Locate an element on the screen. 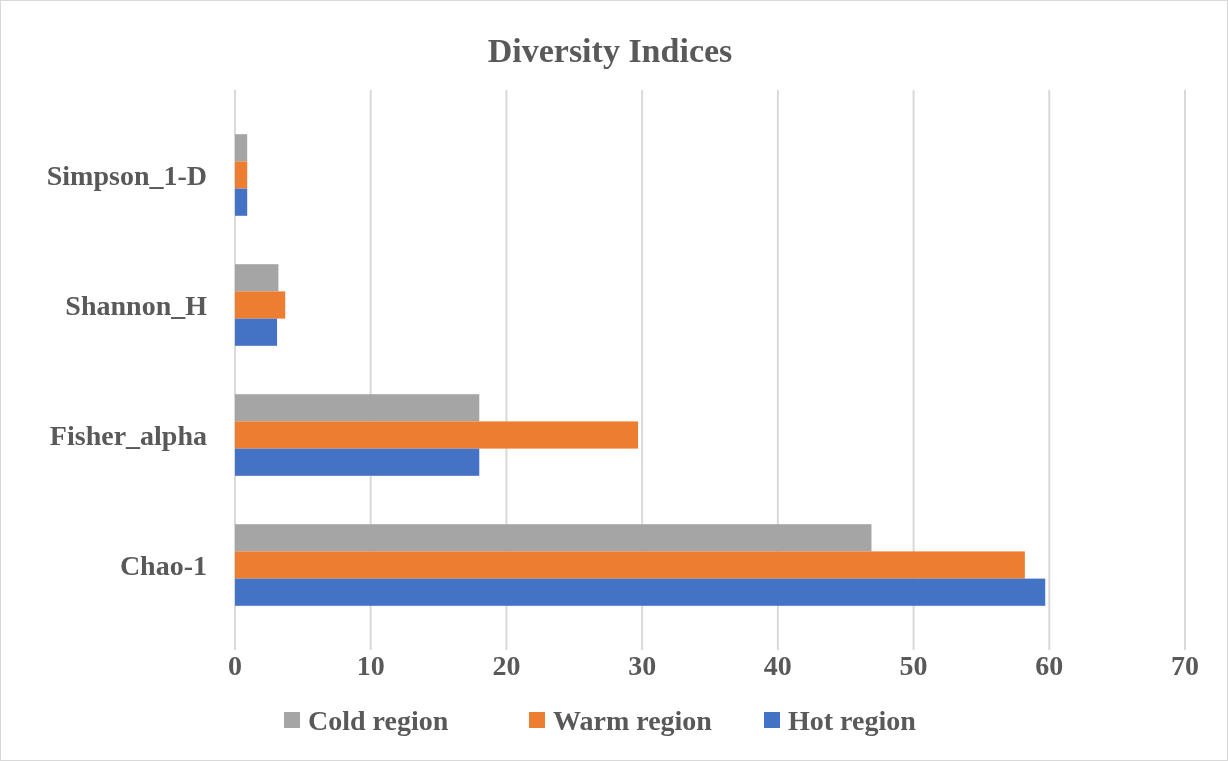 Image resolution: width=1228 pixels, height=761 pixels. x-tick-label: 20 is located at coordinates (506, 665).